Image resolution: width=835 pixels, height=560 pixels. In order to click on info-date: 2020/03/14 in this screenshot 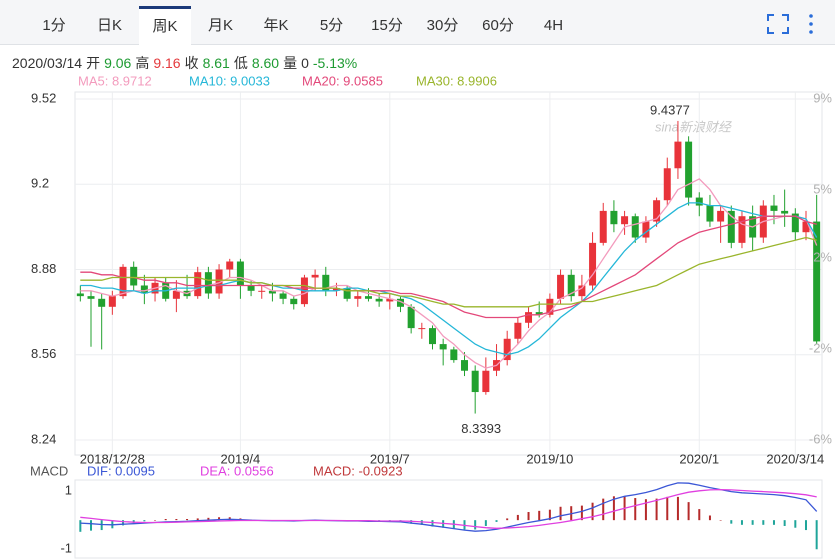, I will do `click(47, 63)`.